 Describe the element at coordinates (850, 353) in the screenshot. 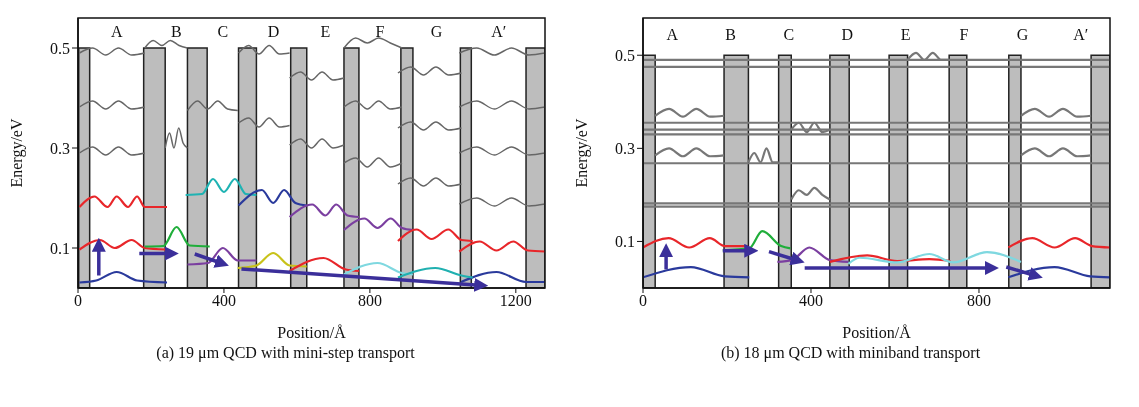

I see `text: (b) 18 μm QCD with miniband transport` at that location.